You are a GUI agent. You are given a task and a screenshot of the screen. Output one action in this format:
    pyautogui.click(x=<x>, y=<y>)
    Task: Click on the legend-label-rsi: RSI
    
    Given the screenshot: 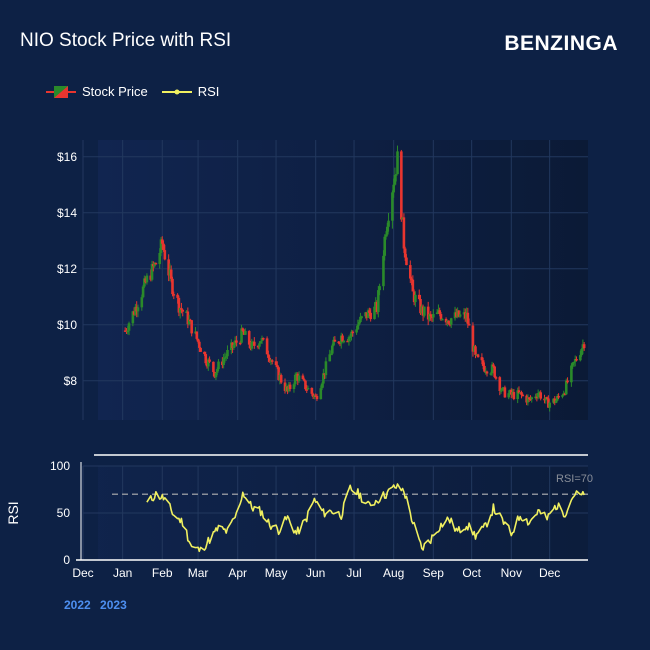 What is the action you would take?
    pyautogui.click(x=208, y=91)
    